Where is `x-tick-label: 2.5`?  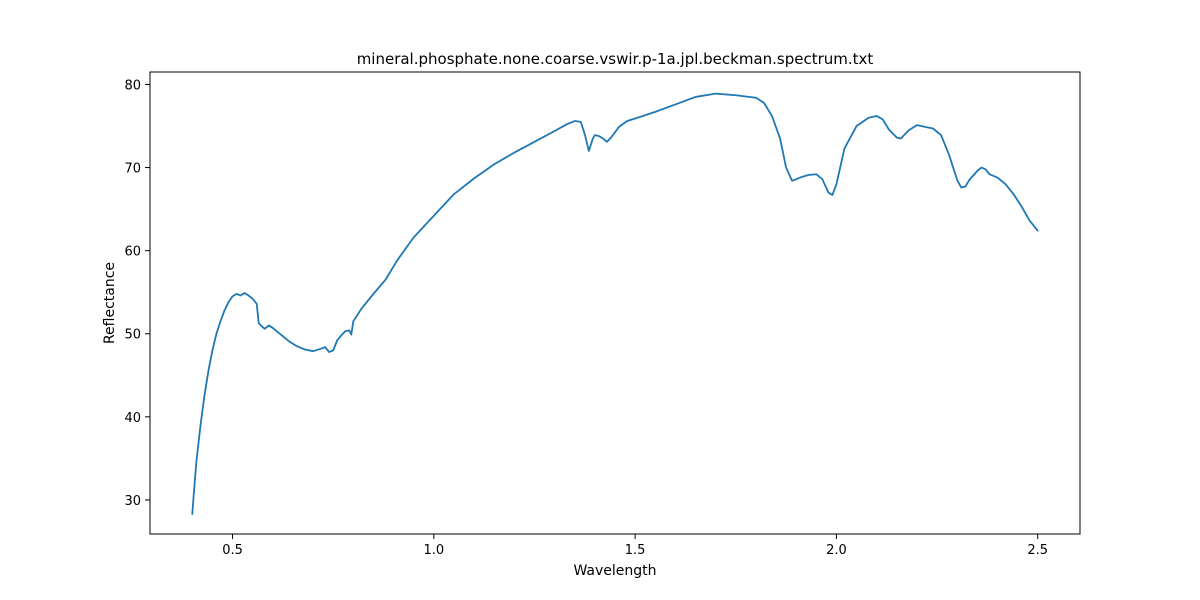 x-tick-label: 2.5 is located at coordinates (1037, 550).